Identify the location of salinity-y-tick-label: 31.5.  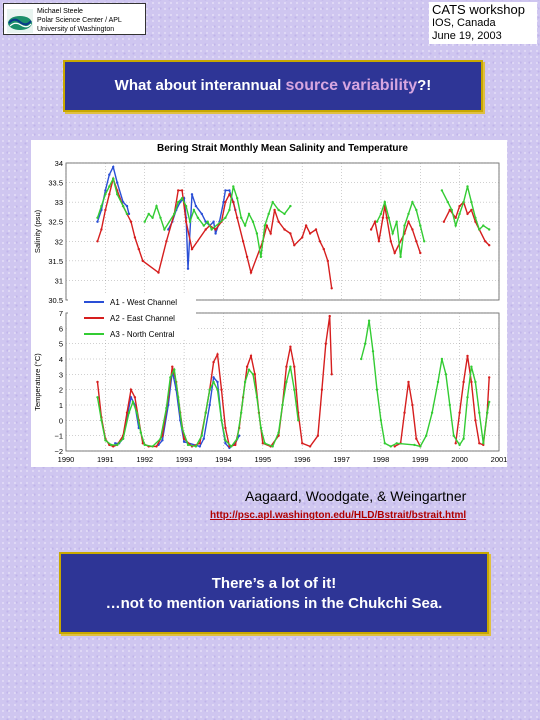
(55, 261).